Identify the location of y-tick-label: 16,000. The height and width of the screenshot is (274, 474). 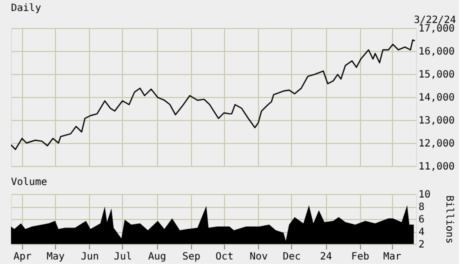
(436, 52).